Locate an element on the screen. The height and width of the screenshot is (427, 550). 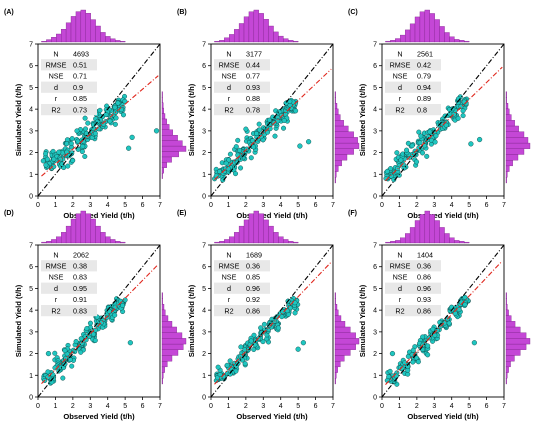
y-tick-label: 1 is located at coordinates (31, 376).